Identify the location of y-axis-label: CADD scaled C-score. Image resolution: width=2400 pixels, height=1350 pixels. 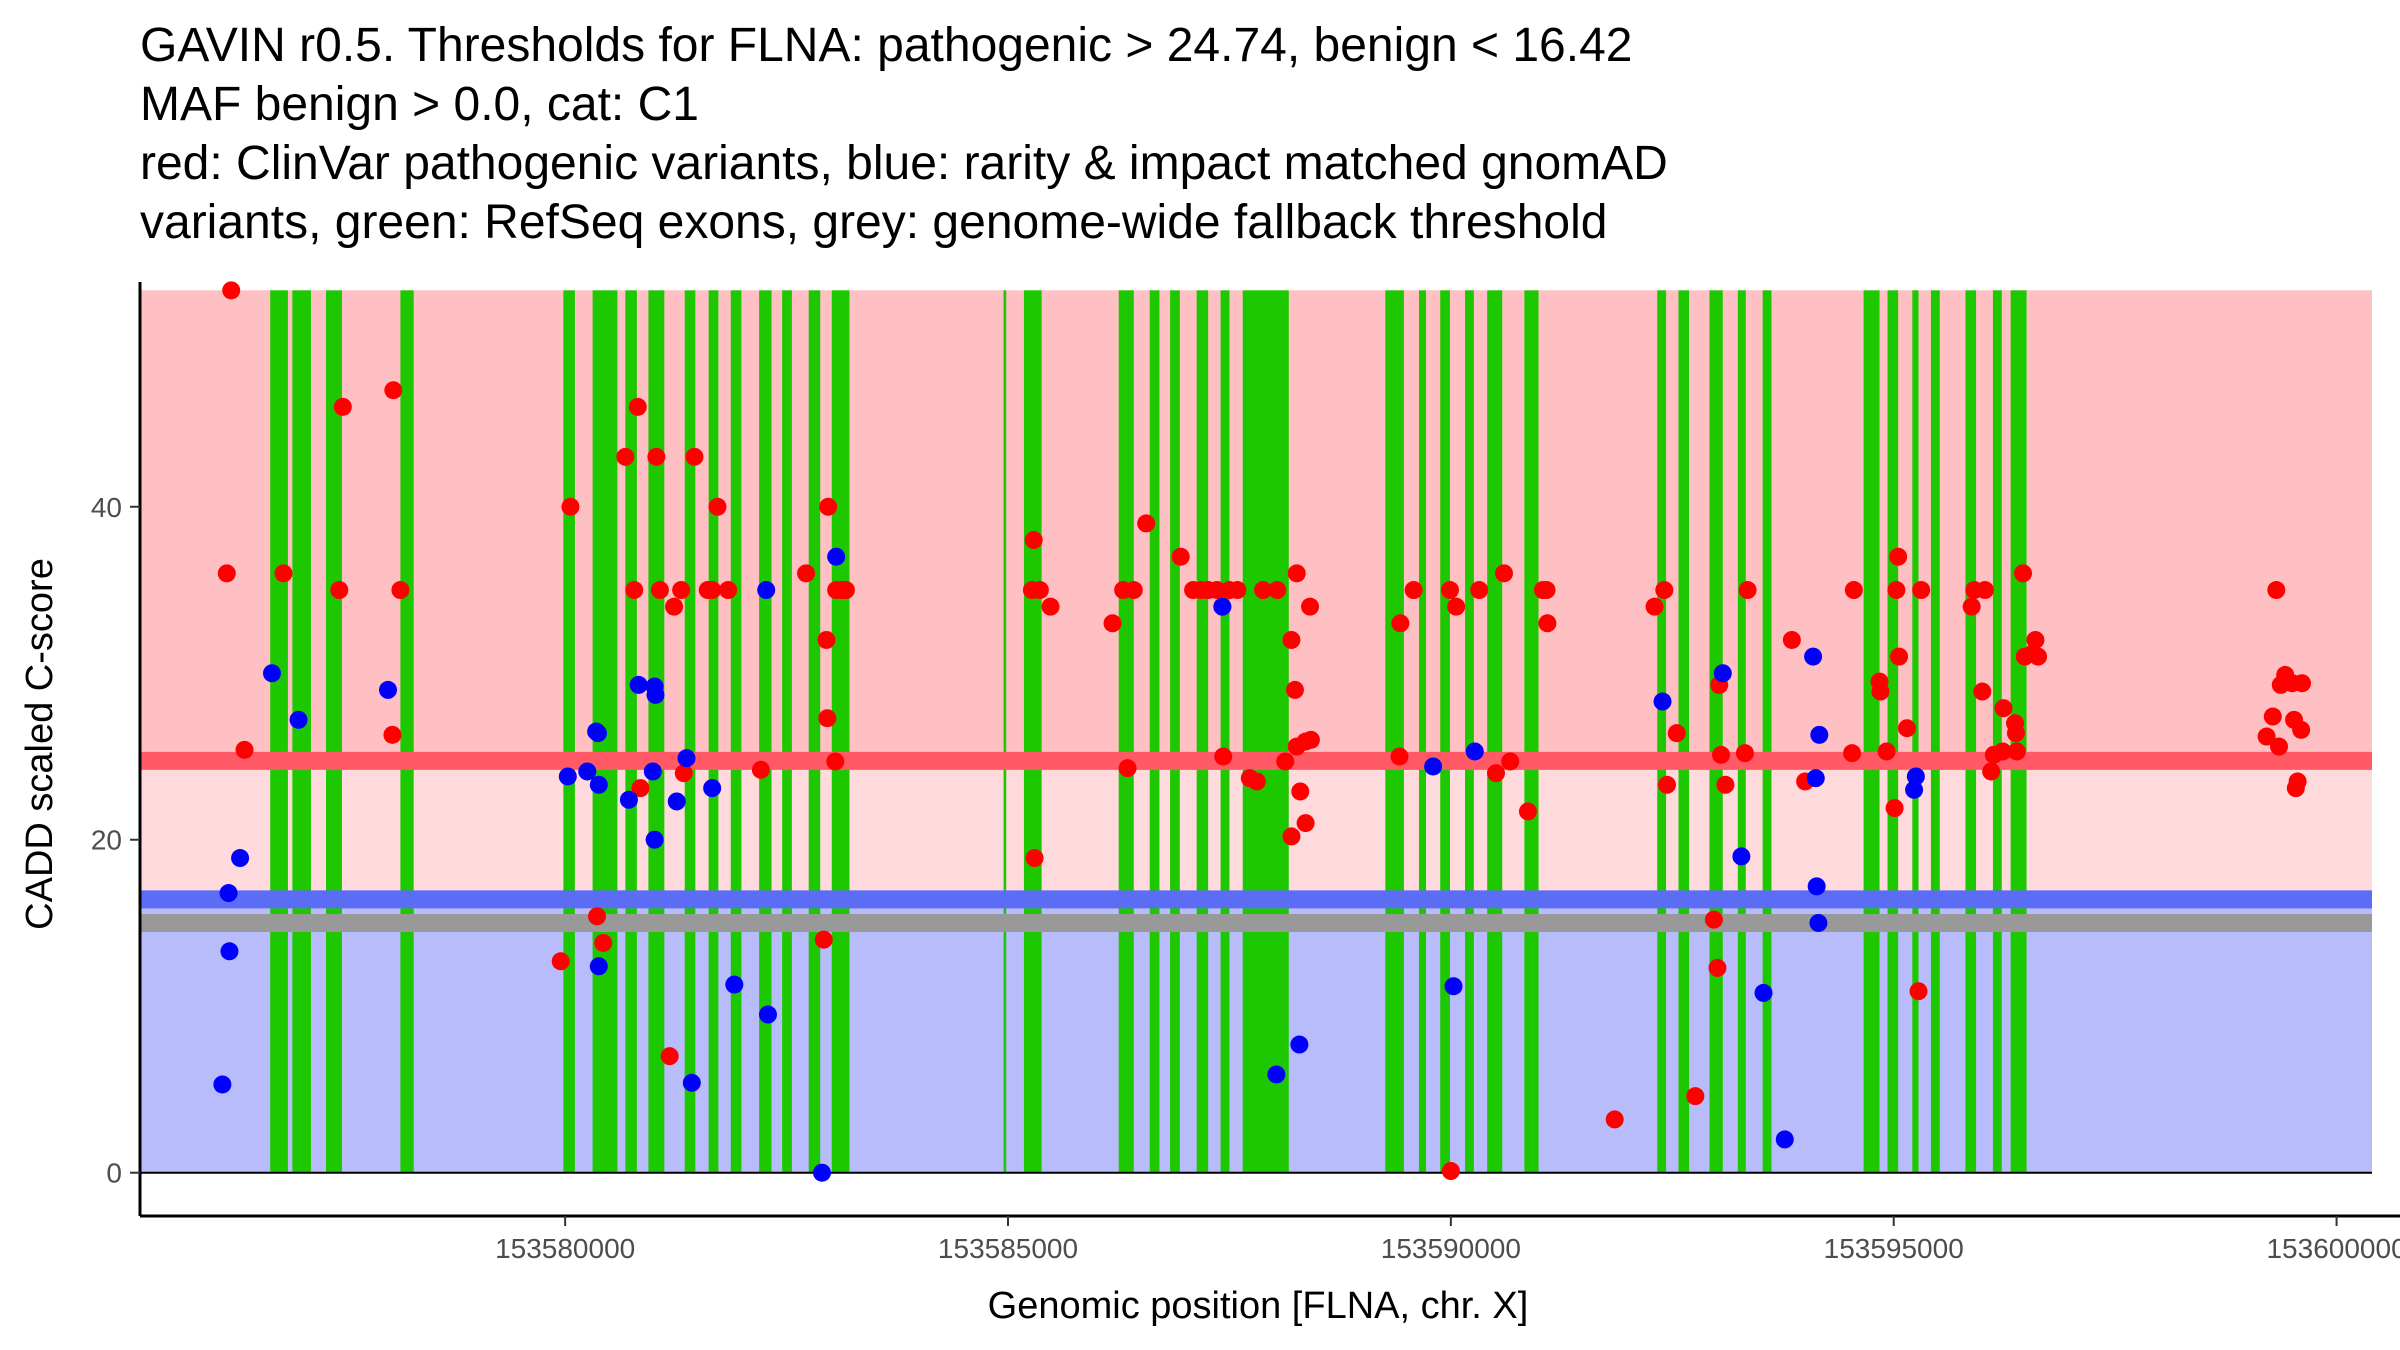
(40, 744).